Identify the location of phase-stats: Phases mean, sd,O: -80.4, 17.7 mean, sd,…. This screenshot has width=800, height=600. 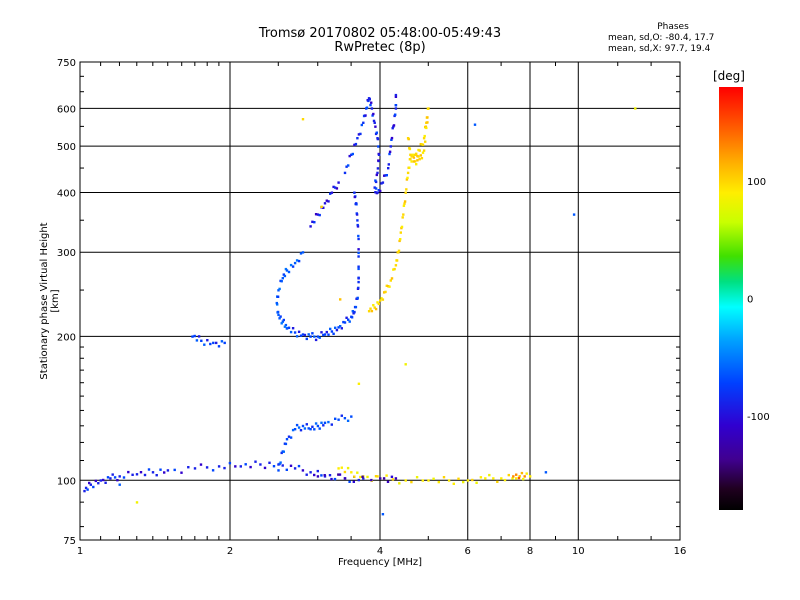
(673, 38).